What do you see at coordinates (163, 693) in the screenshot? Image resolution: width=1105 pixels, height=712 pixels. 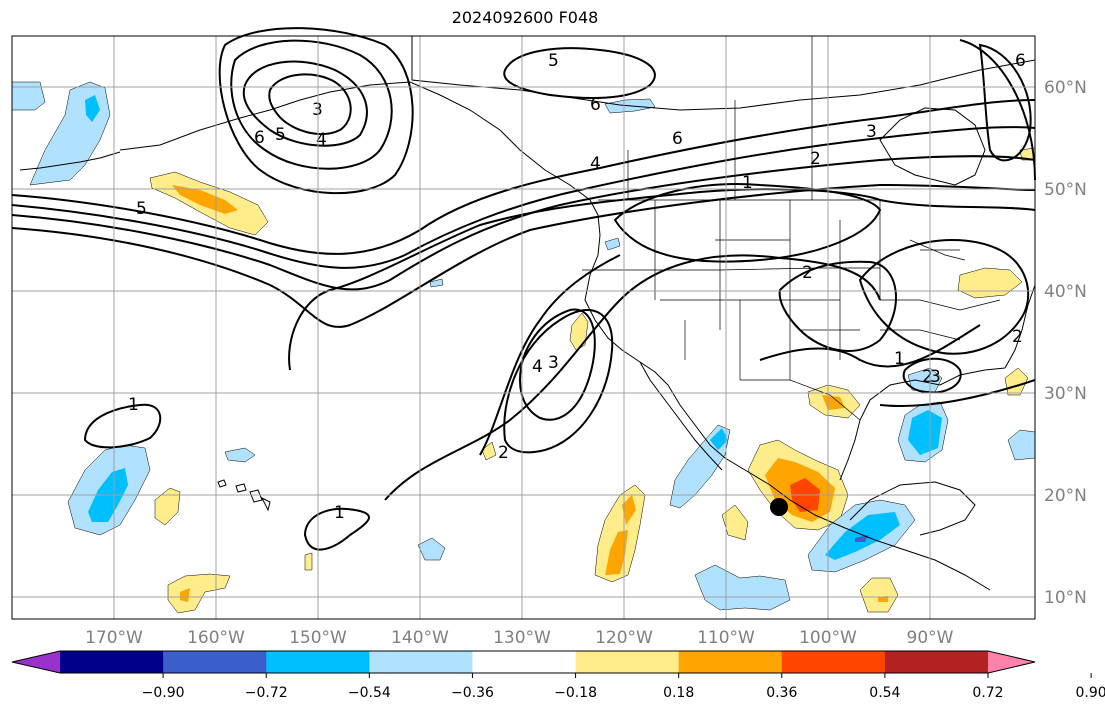 I see `colorbar-tick-label: −0.90` at bounding box center [163, 693].